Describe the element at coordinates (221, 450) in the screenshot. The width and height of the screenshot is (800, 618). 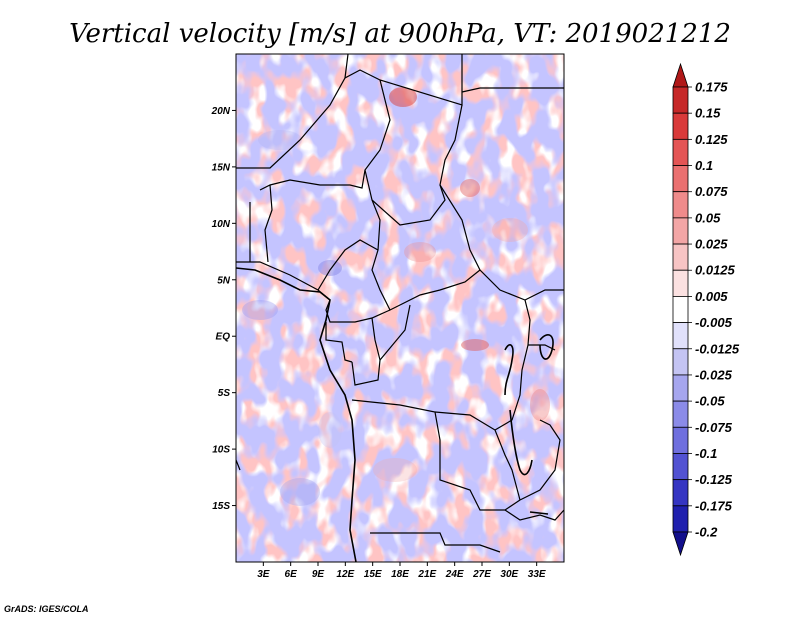
I see `lat-tick-label: 10S` at that location.